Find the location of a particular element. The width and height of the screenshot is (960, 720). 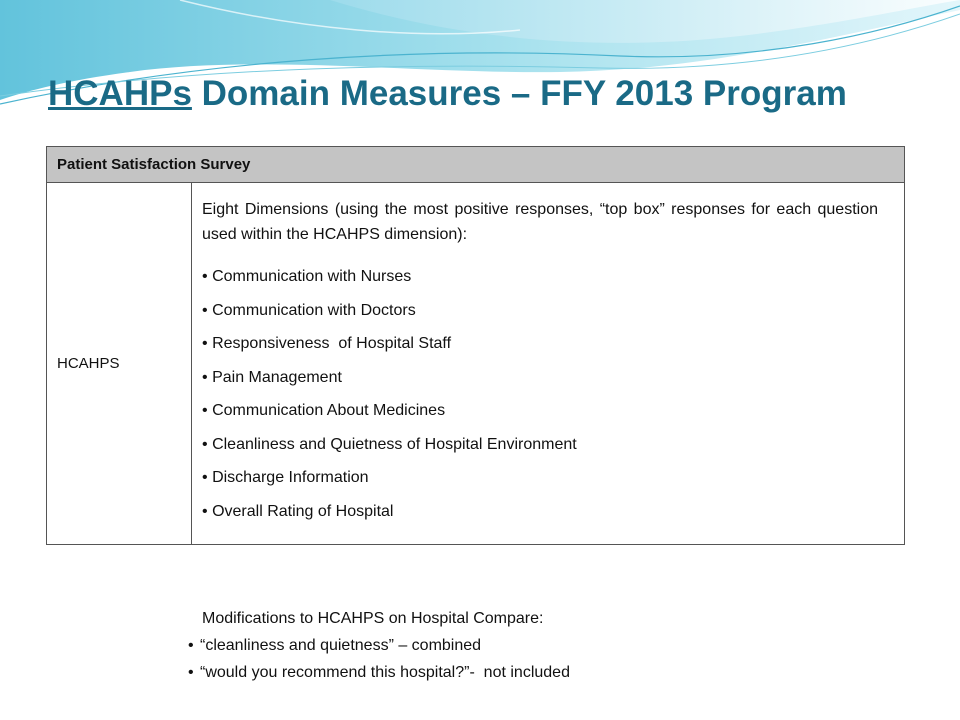

dimension-label: Overall Rating of Hospital is located at coordinates (303, 511).